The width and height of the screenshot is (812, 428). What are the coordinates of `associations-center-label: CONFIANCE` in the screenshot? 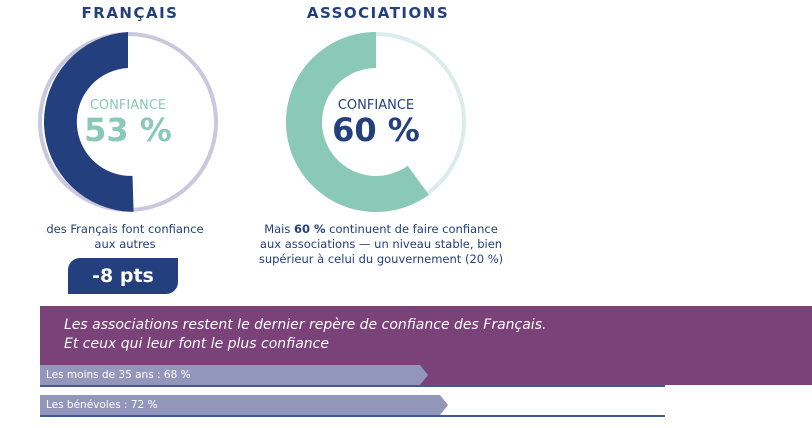 It's located at (376, 105).